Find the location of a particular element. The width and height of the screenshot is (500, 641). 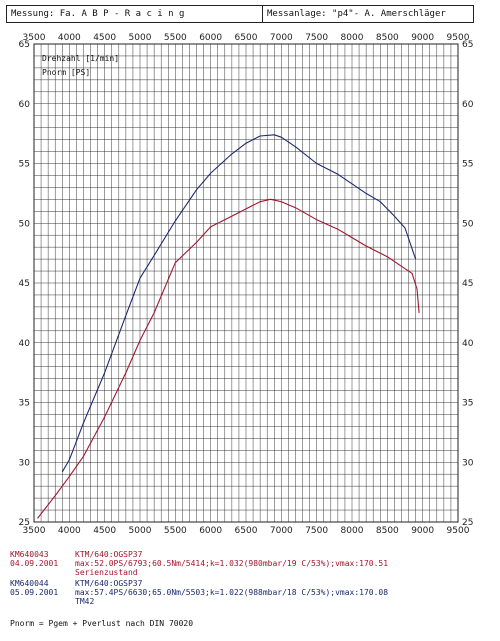

run2-note: TM42 is located at coordinates (85, 601).